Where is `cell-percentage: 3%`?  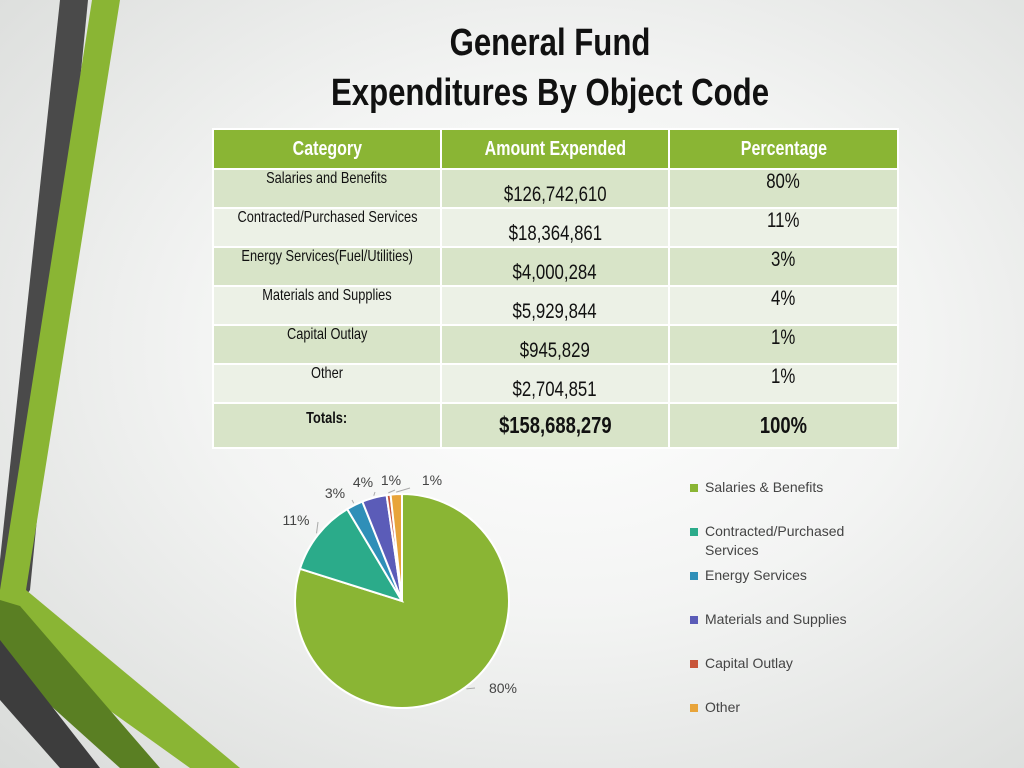
cell-percentage: 3% is located at coordinates (783, 266).